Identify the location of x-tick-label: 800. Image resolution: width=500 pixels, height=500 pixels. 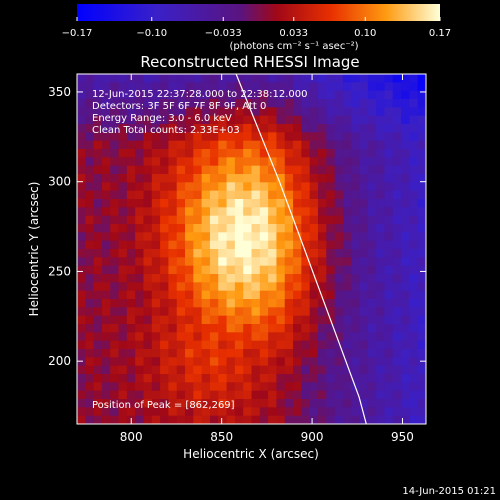
(131, 437).